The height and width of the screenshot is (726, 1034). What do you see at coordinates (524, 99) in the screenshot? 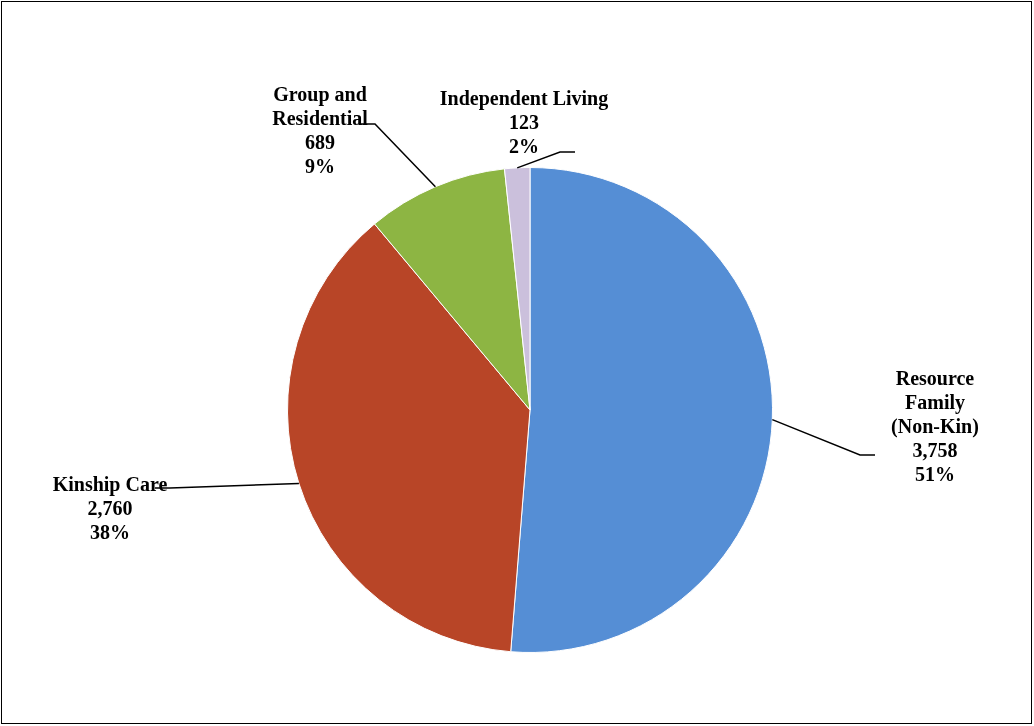
I see `slice-label: Independent Living` at bounding box center [524, 99].